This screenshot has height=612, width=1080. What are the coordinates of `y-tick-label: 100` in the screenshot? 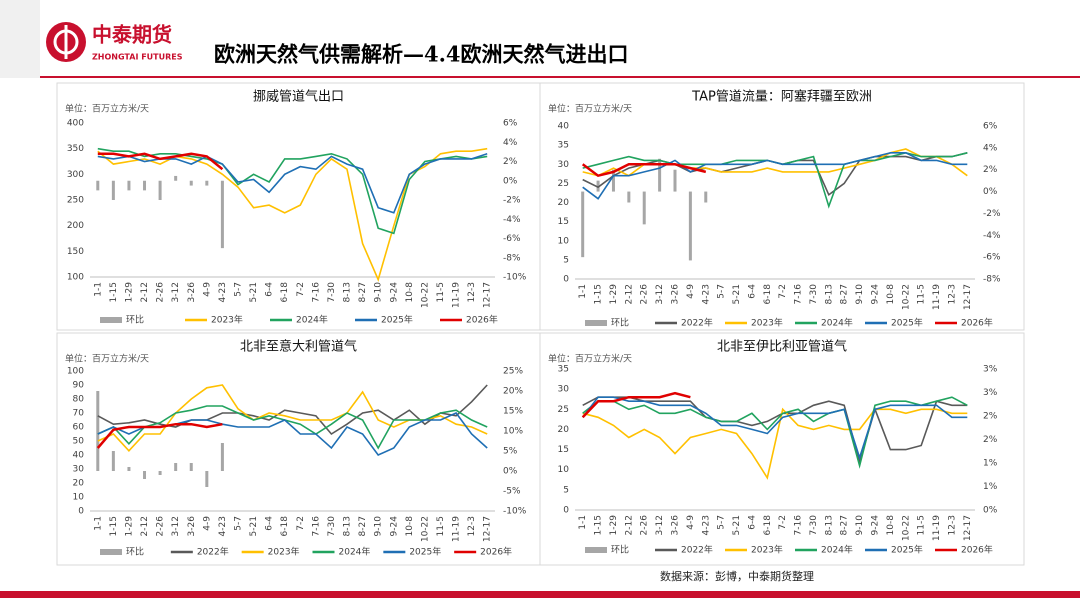 It's located at (75, 372).